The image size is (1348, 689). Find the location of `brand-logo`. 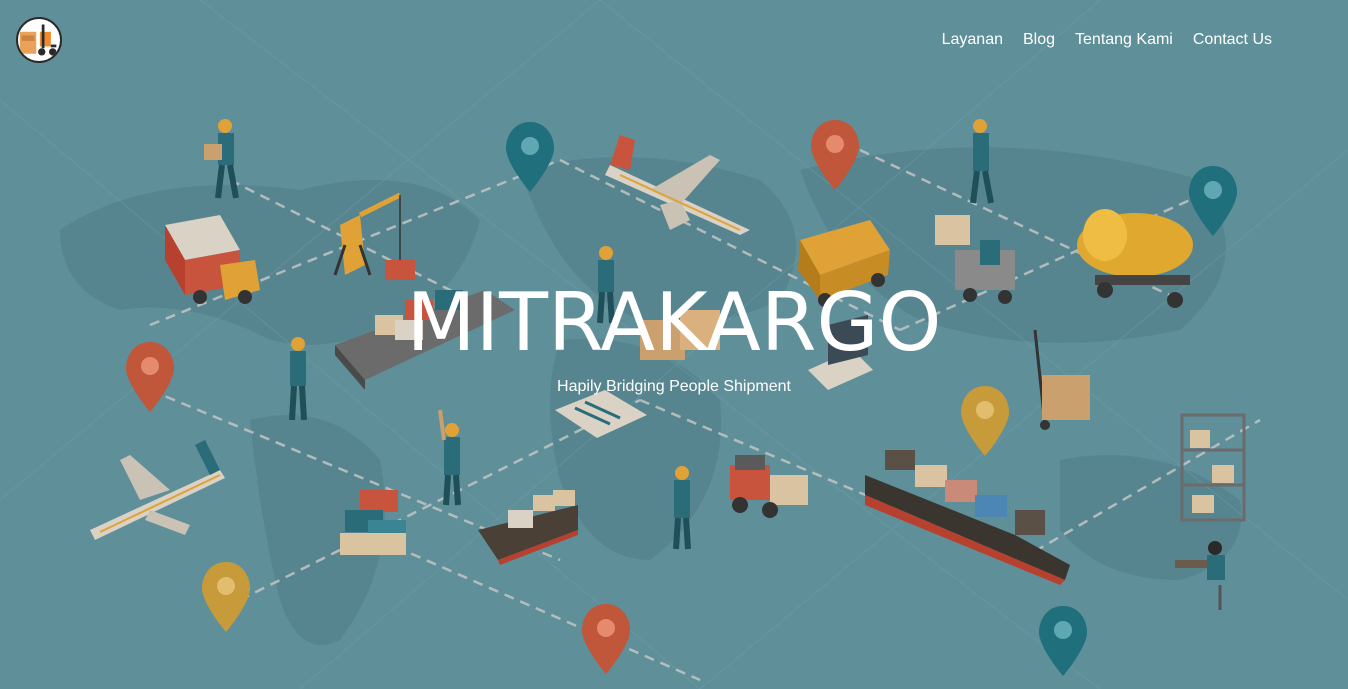

brand-logo is located at coordinates (39, 40).